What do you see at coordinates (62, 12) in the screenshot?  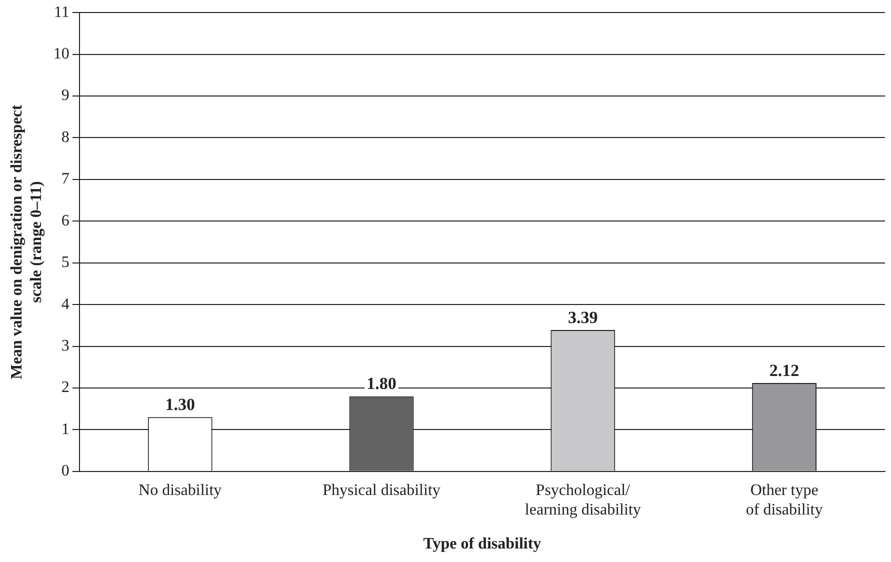 I see `y-tick-label: 11` at bounding box center [62, 12].